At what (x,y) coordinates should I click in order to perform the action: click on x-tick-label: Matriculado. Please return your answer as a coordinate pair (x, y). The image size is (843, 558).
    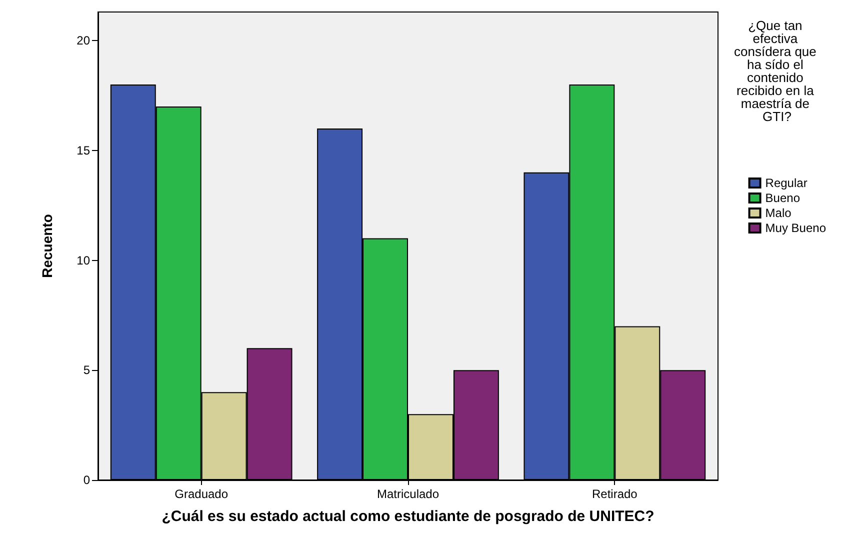
    Looking at the image, I should click on (408, 494).